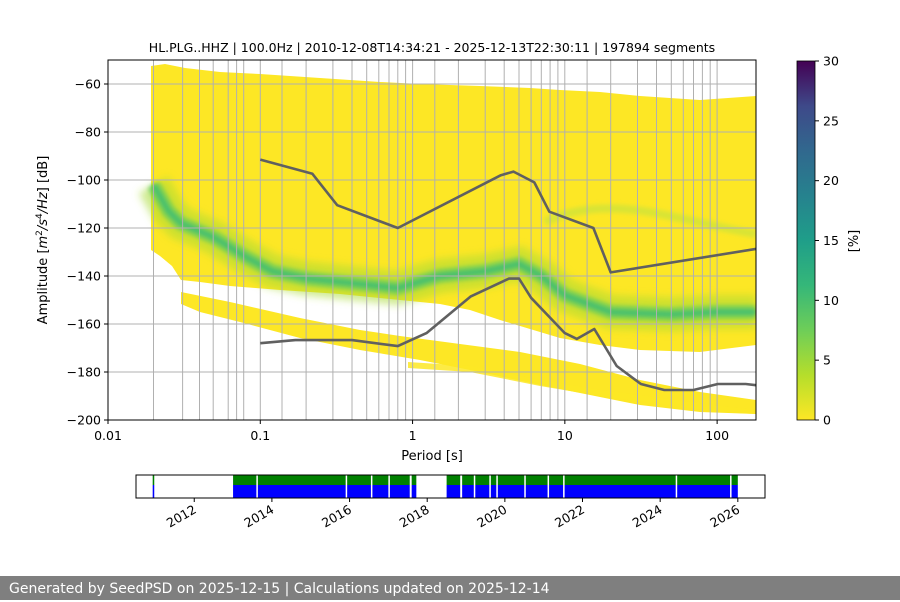  I want to click on y-tick-label: −160, so click(84, 324).